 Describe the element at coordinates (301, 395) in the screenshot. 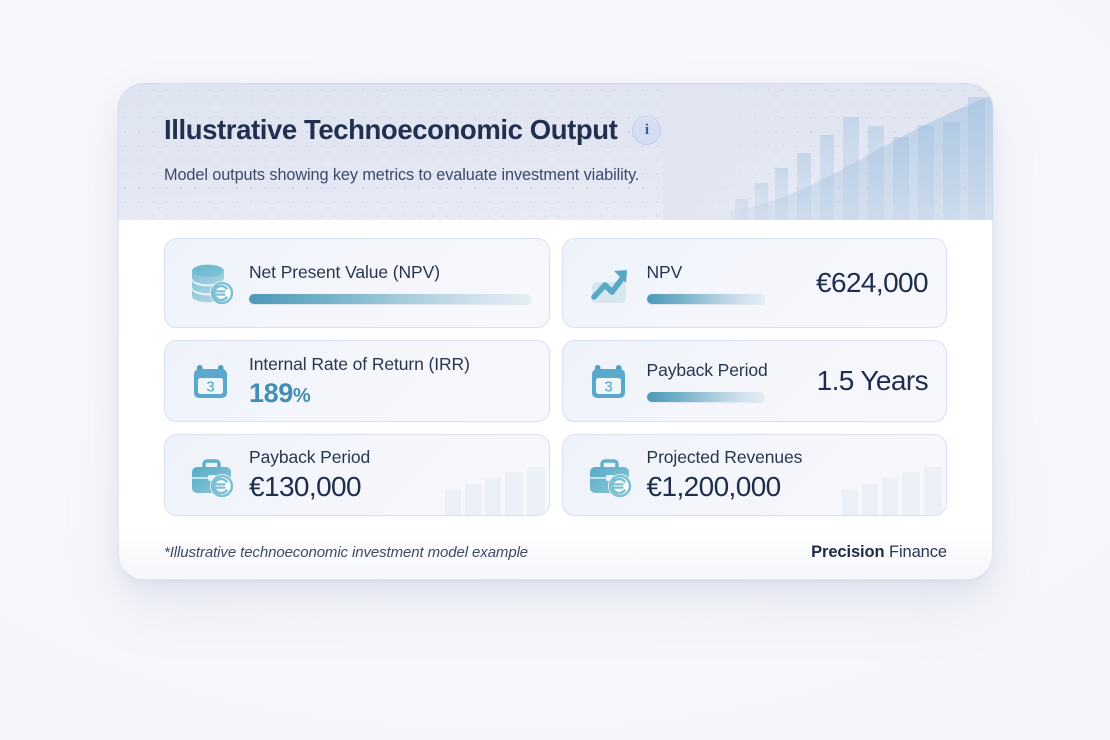

I see `metric-value-unit: %` at that location.